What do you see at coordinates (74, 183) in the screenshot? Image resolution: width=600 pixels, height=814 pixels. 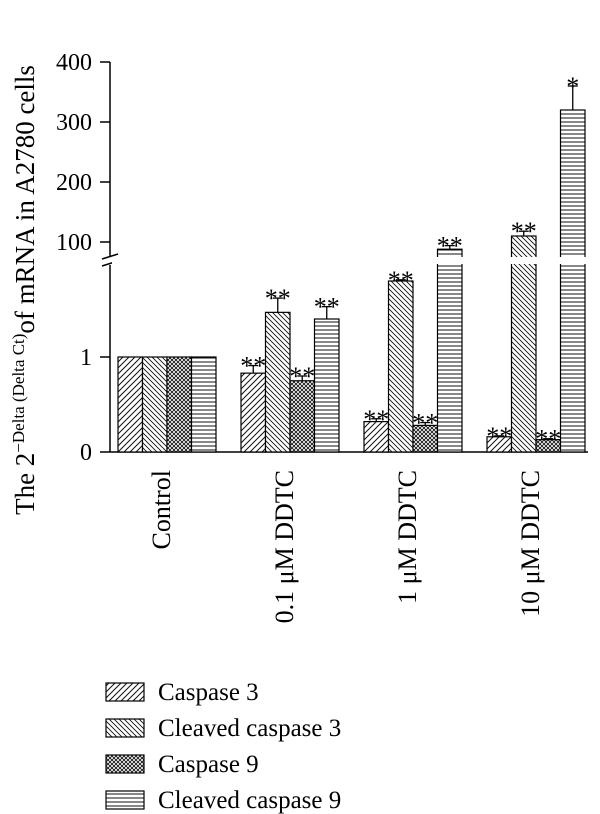 I see `y-tick-label: 200` at bounding box center [74, 183].